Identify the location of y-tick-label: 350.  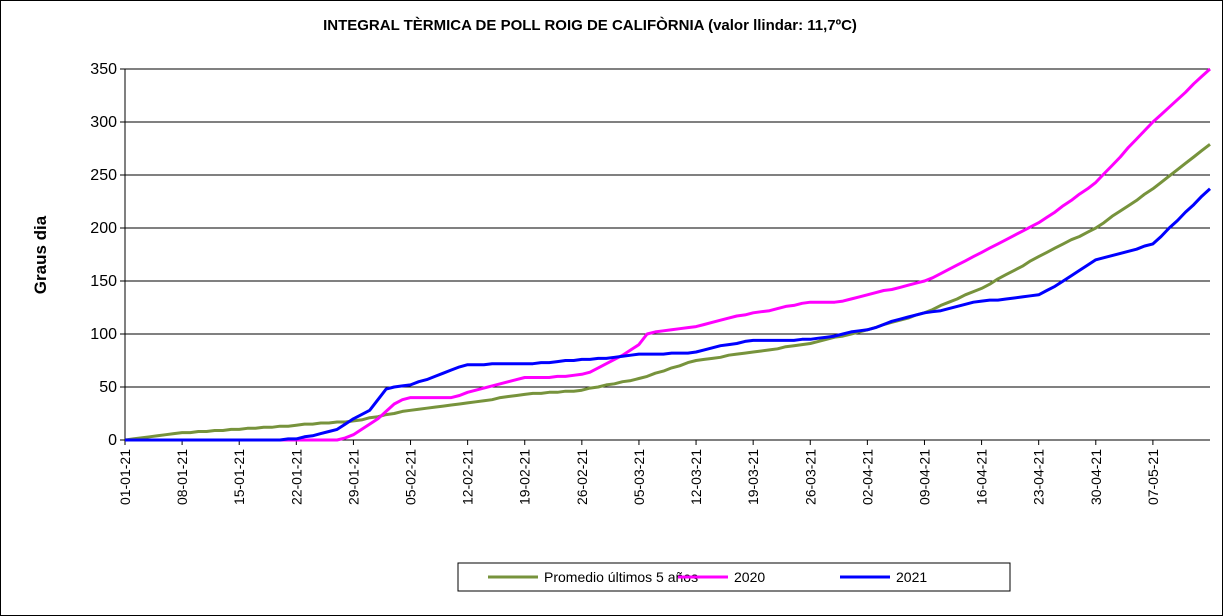
(103, 69).